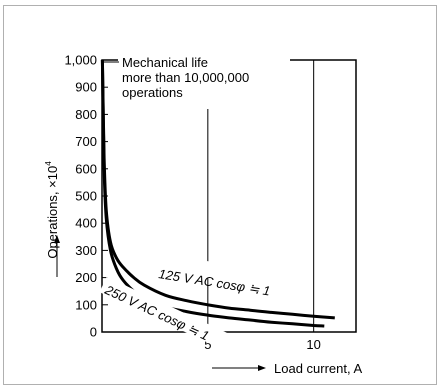  I want to click on x-tick-label-0: 5, so click(207, 344).